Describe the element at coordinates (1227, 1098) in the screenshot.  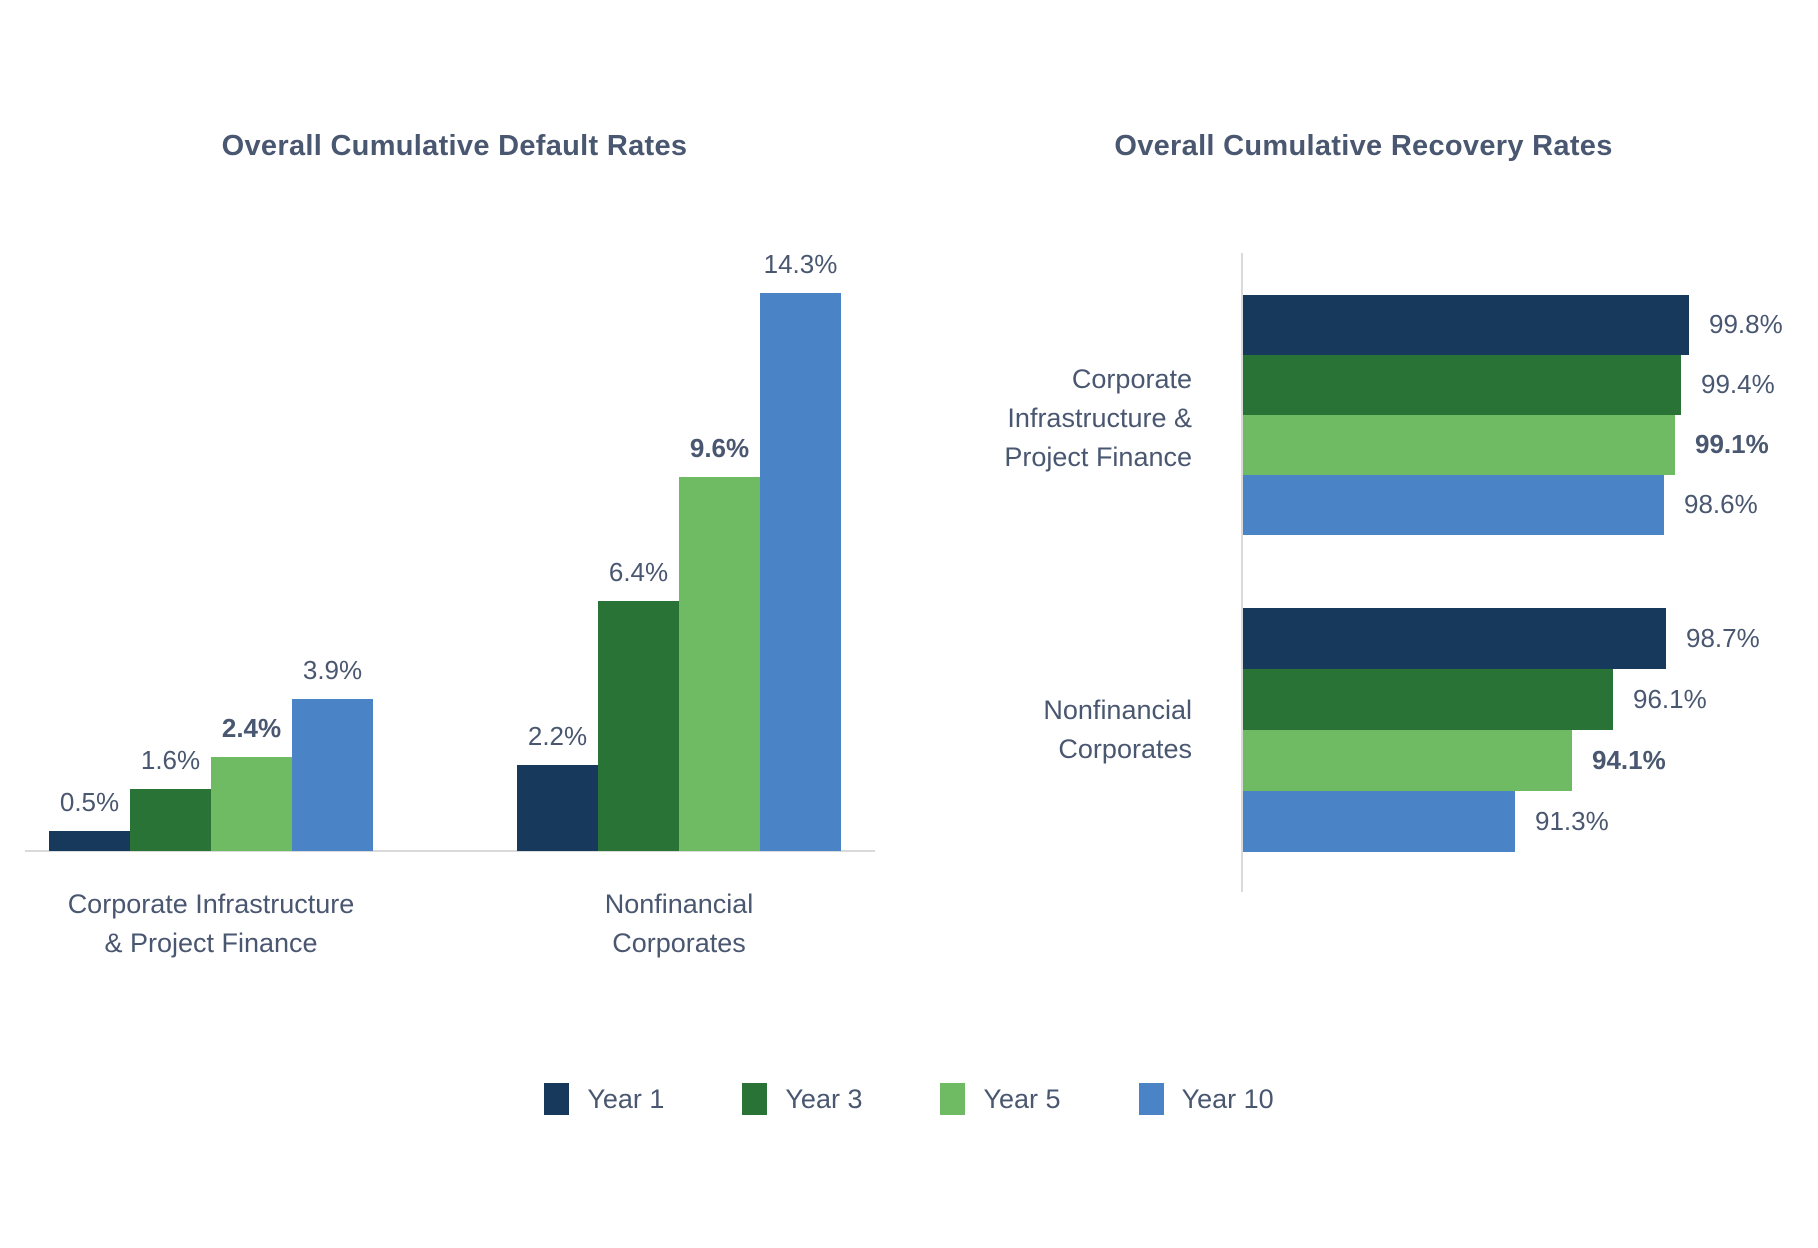
I see `legend-label-year-10: Year 10` at that location.